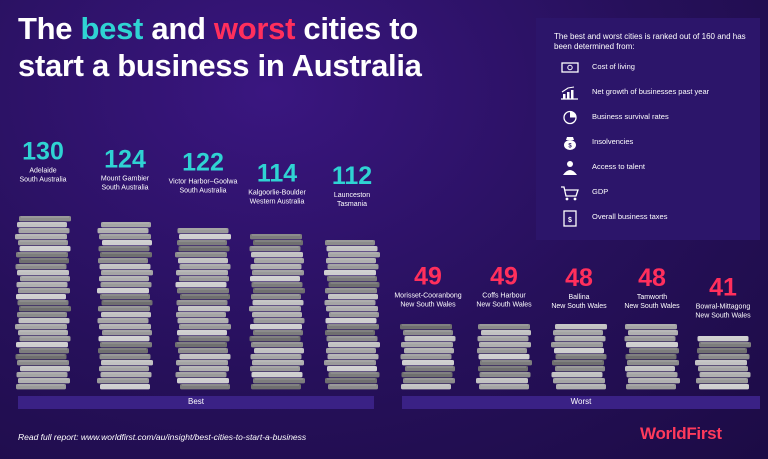 The image size is (768, 459). I want to click on bar-city-label: Ballina, so click(578, 297).